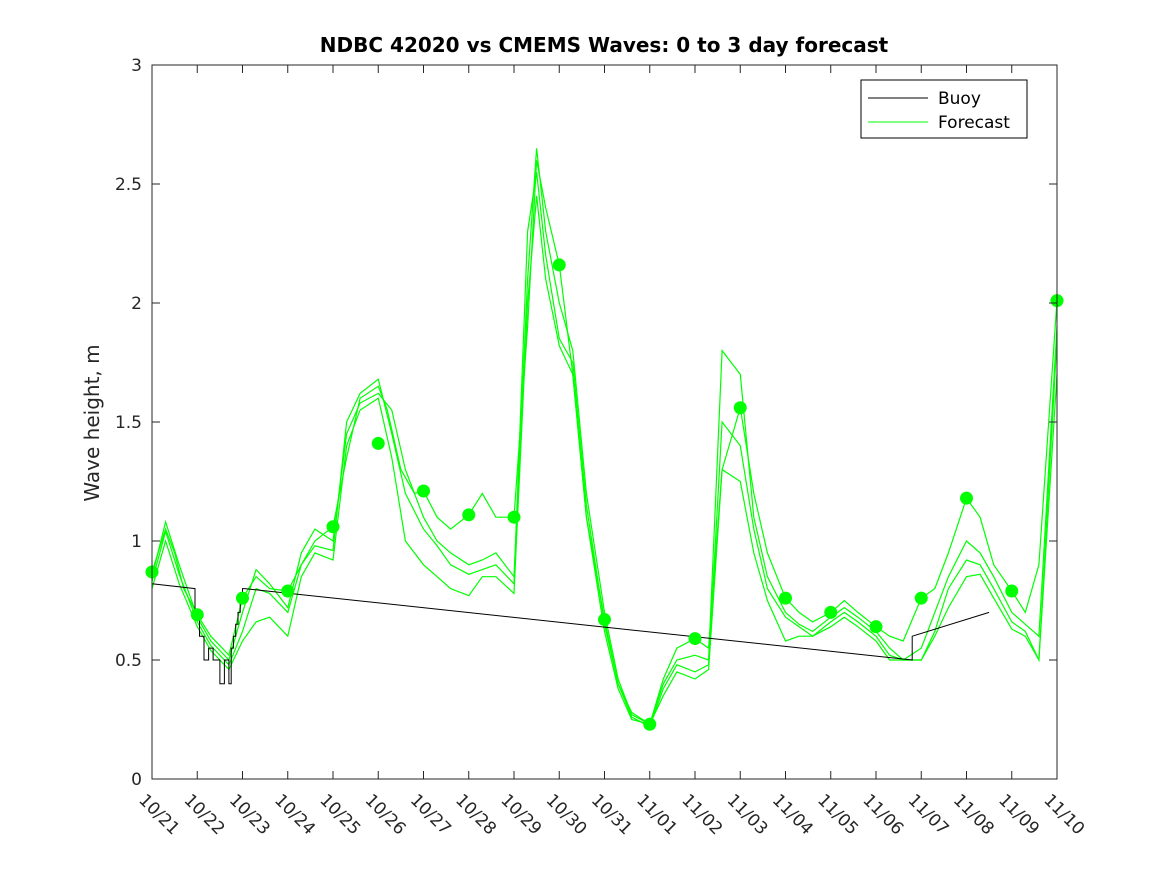 The width and height of the screenshot is (1167, 875). Describe the element at coordinates (128, 185) in the screenshot. I see `y-tick-label: 2.5` at that location.